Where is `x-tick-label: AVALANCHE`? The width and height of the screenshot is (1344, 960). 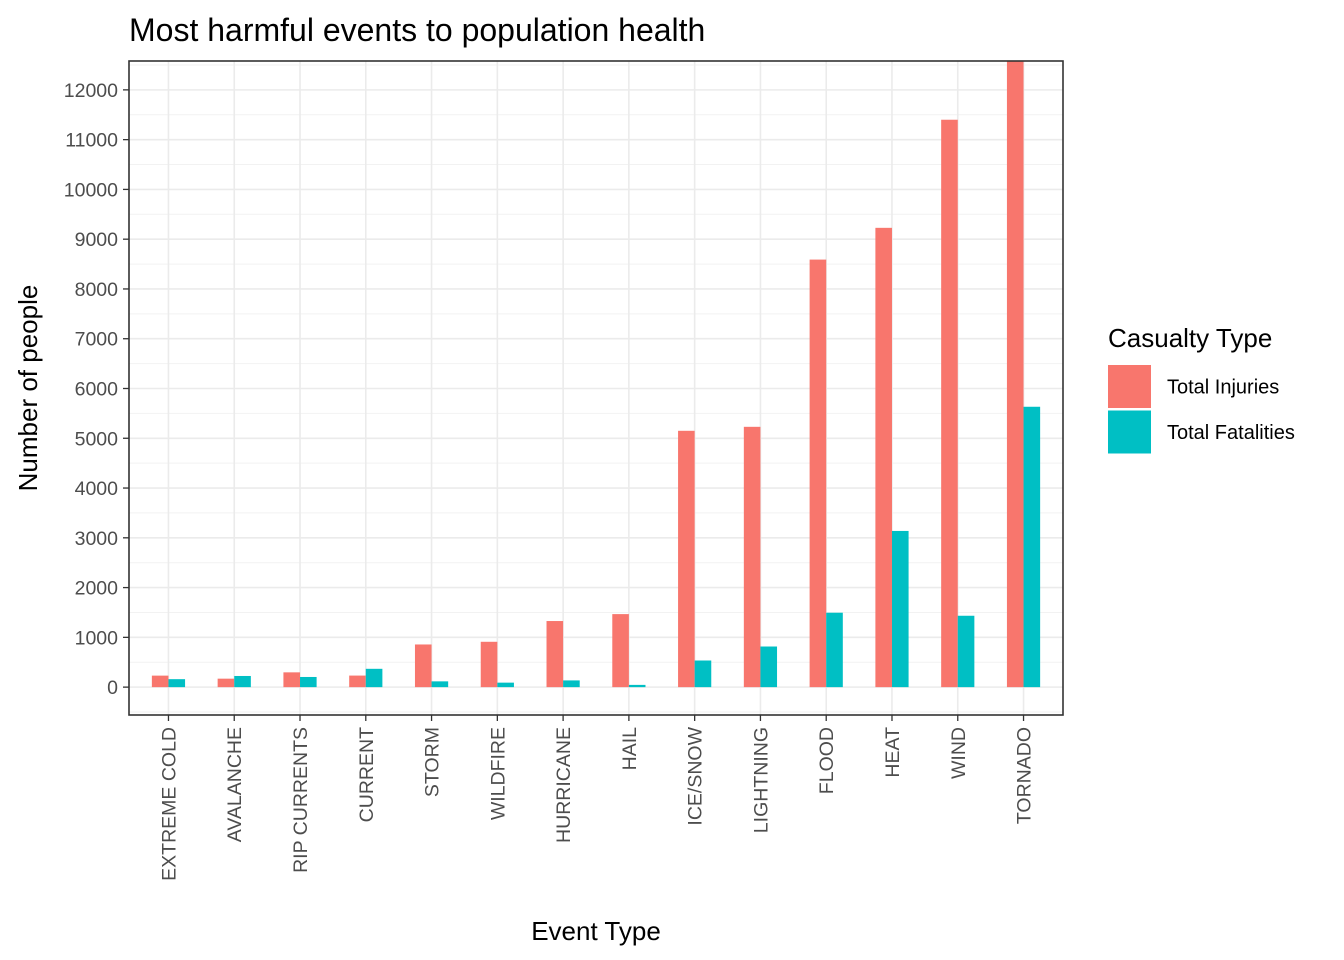 x-tick-label: AVALANCHE is located at coordinates (235, 784).